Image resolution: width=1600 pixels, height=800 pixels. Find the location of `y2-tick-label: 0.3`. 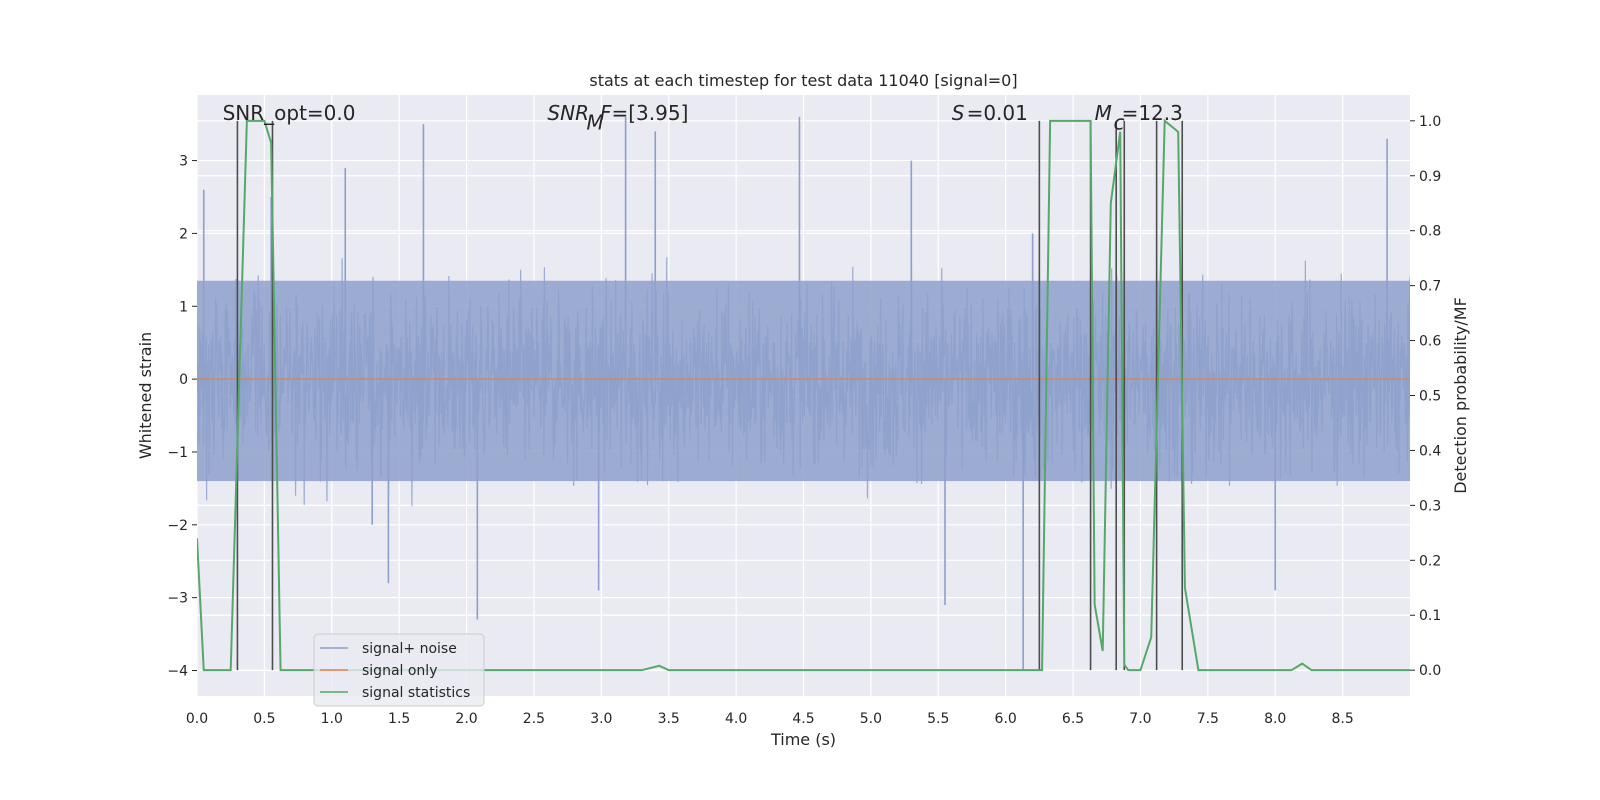

y2-tick-label: 0.3 is located at coordinates (1430, 506).